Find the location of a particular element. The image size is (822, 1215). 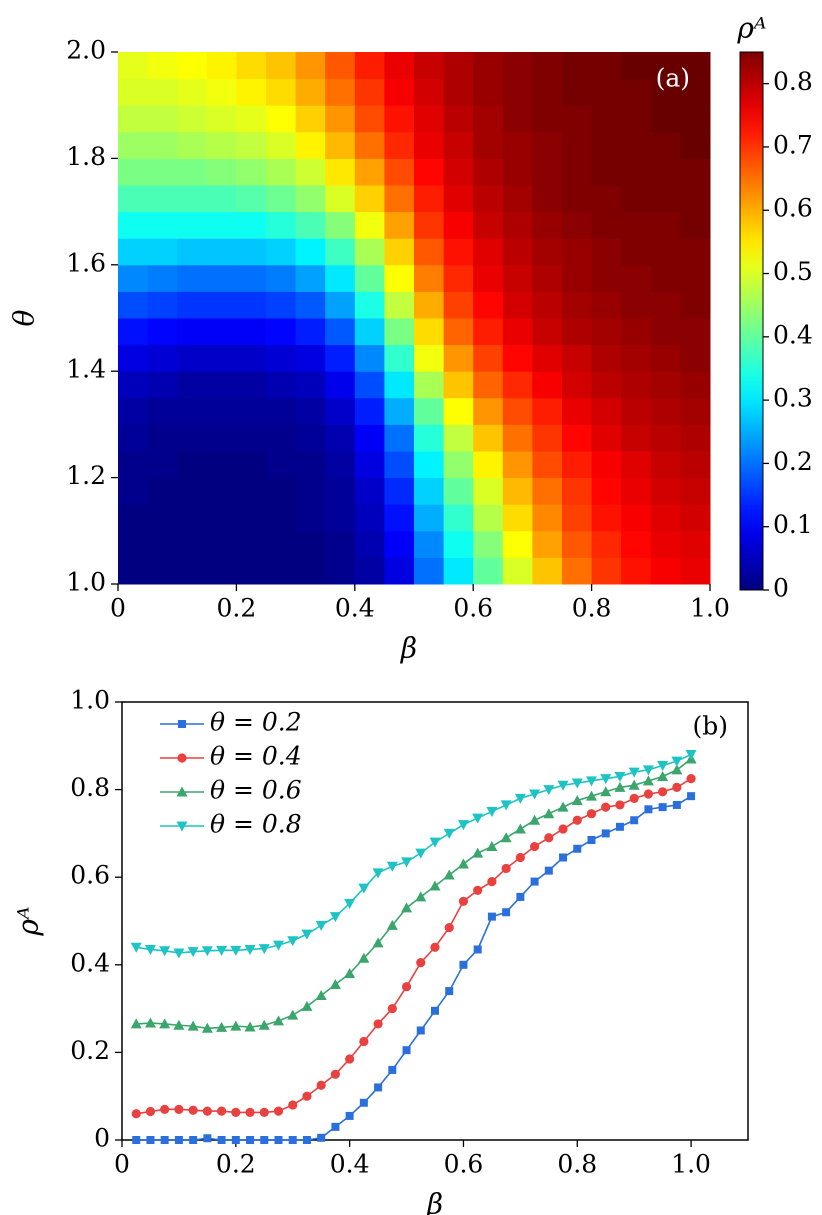

colorbar-tick-label: 0.2 is located at coordinates (793, 461).